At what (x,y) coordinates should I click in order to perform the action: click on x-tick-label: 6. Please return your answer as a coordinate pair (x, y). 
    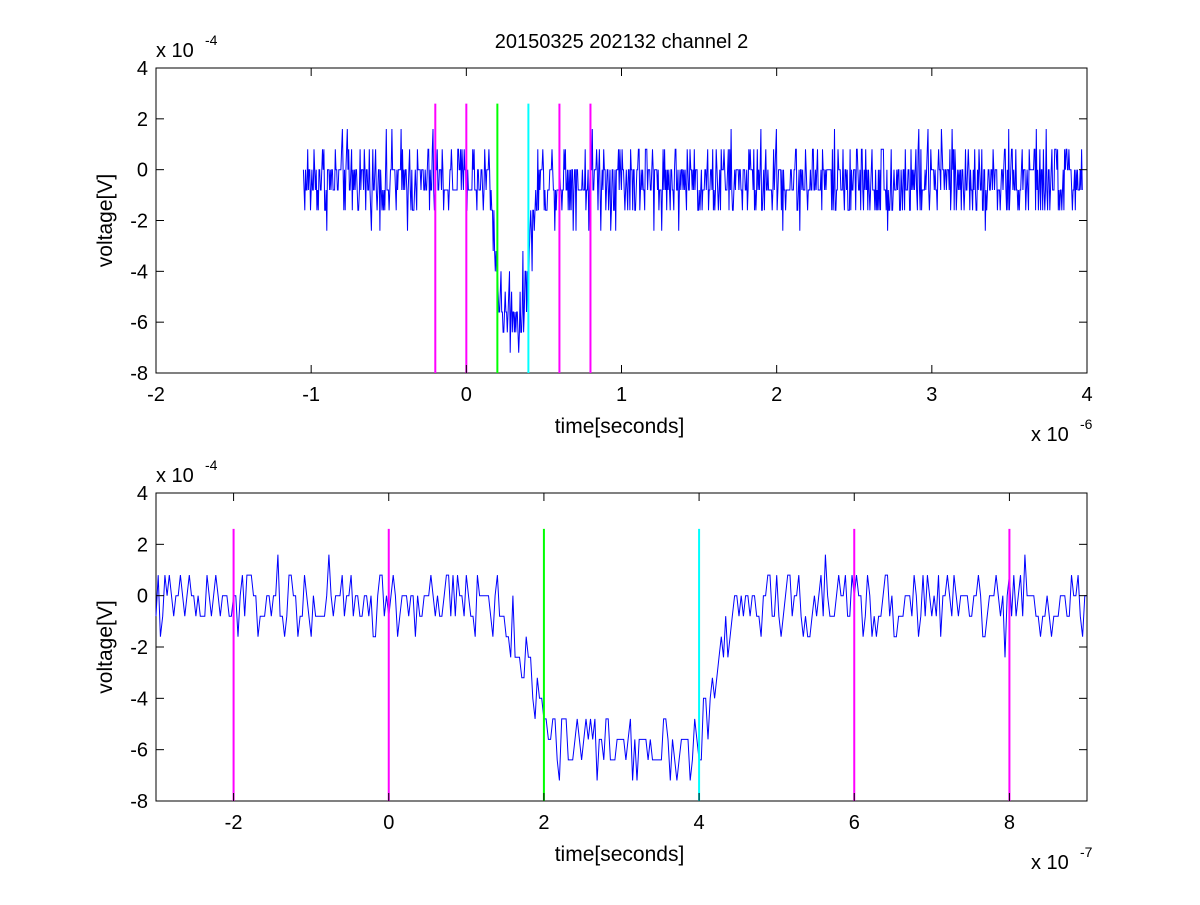
    Looking at the image, I should click on (854, 823).